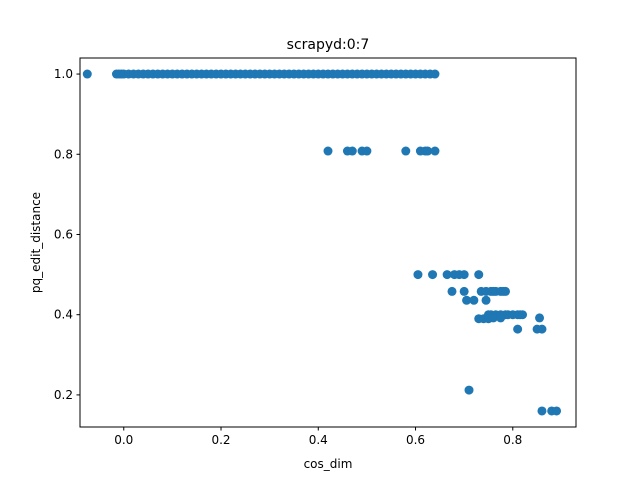 The width and height of the screenshot is (640, 480). I want to click on x-axis-label: cos_dim, so click(328, 464).